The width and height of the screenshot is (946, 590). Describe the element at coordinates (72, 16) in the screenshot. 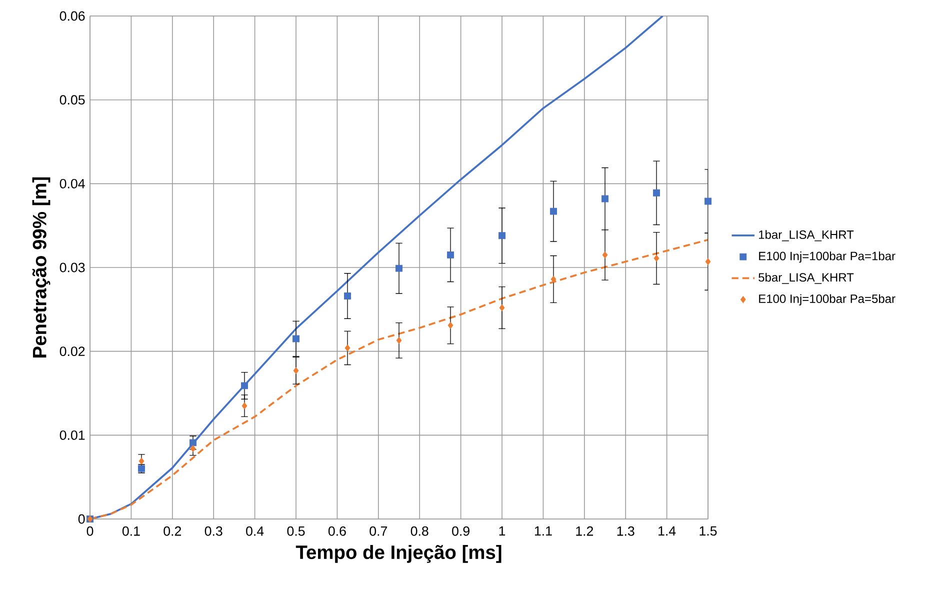

I see `y-tick-label: 0.06` at that location.